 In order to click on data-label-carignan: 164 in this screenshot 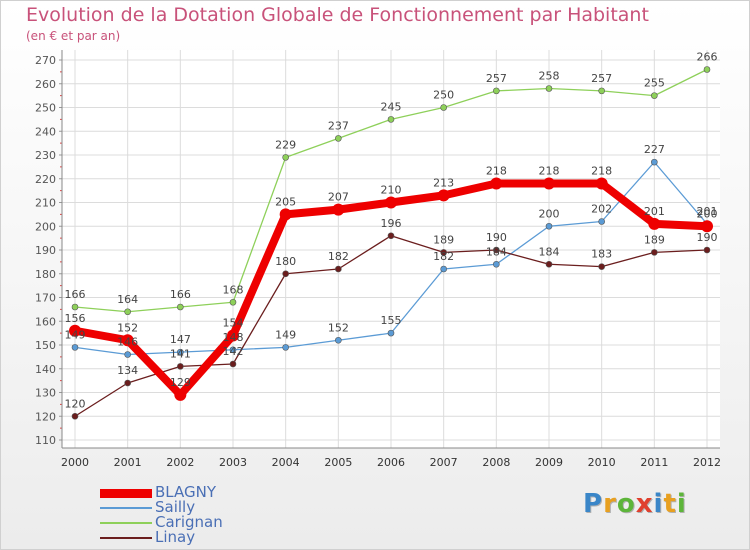, I will do `click(127, 299)`.